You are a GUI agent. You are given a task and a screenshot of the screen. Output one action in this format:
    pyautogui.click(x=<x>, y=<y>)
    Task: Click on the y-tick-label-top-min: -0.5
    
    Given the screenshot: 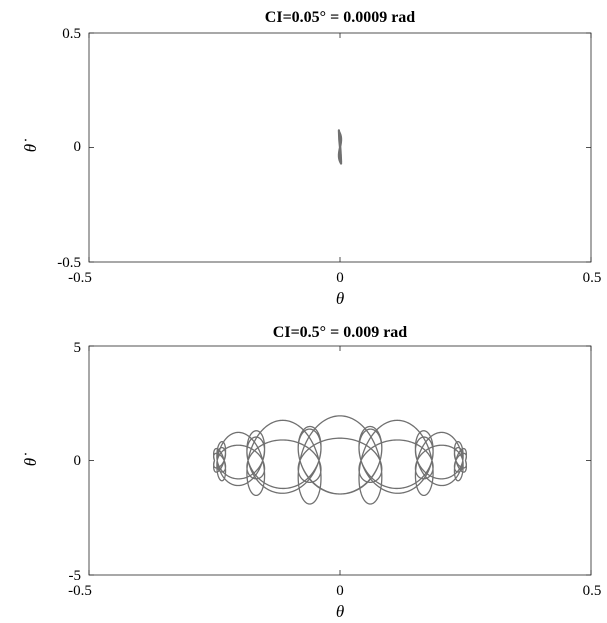 What is the action you would take?
    pyautogui.click(x=69, y=263)
    